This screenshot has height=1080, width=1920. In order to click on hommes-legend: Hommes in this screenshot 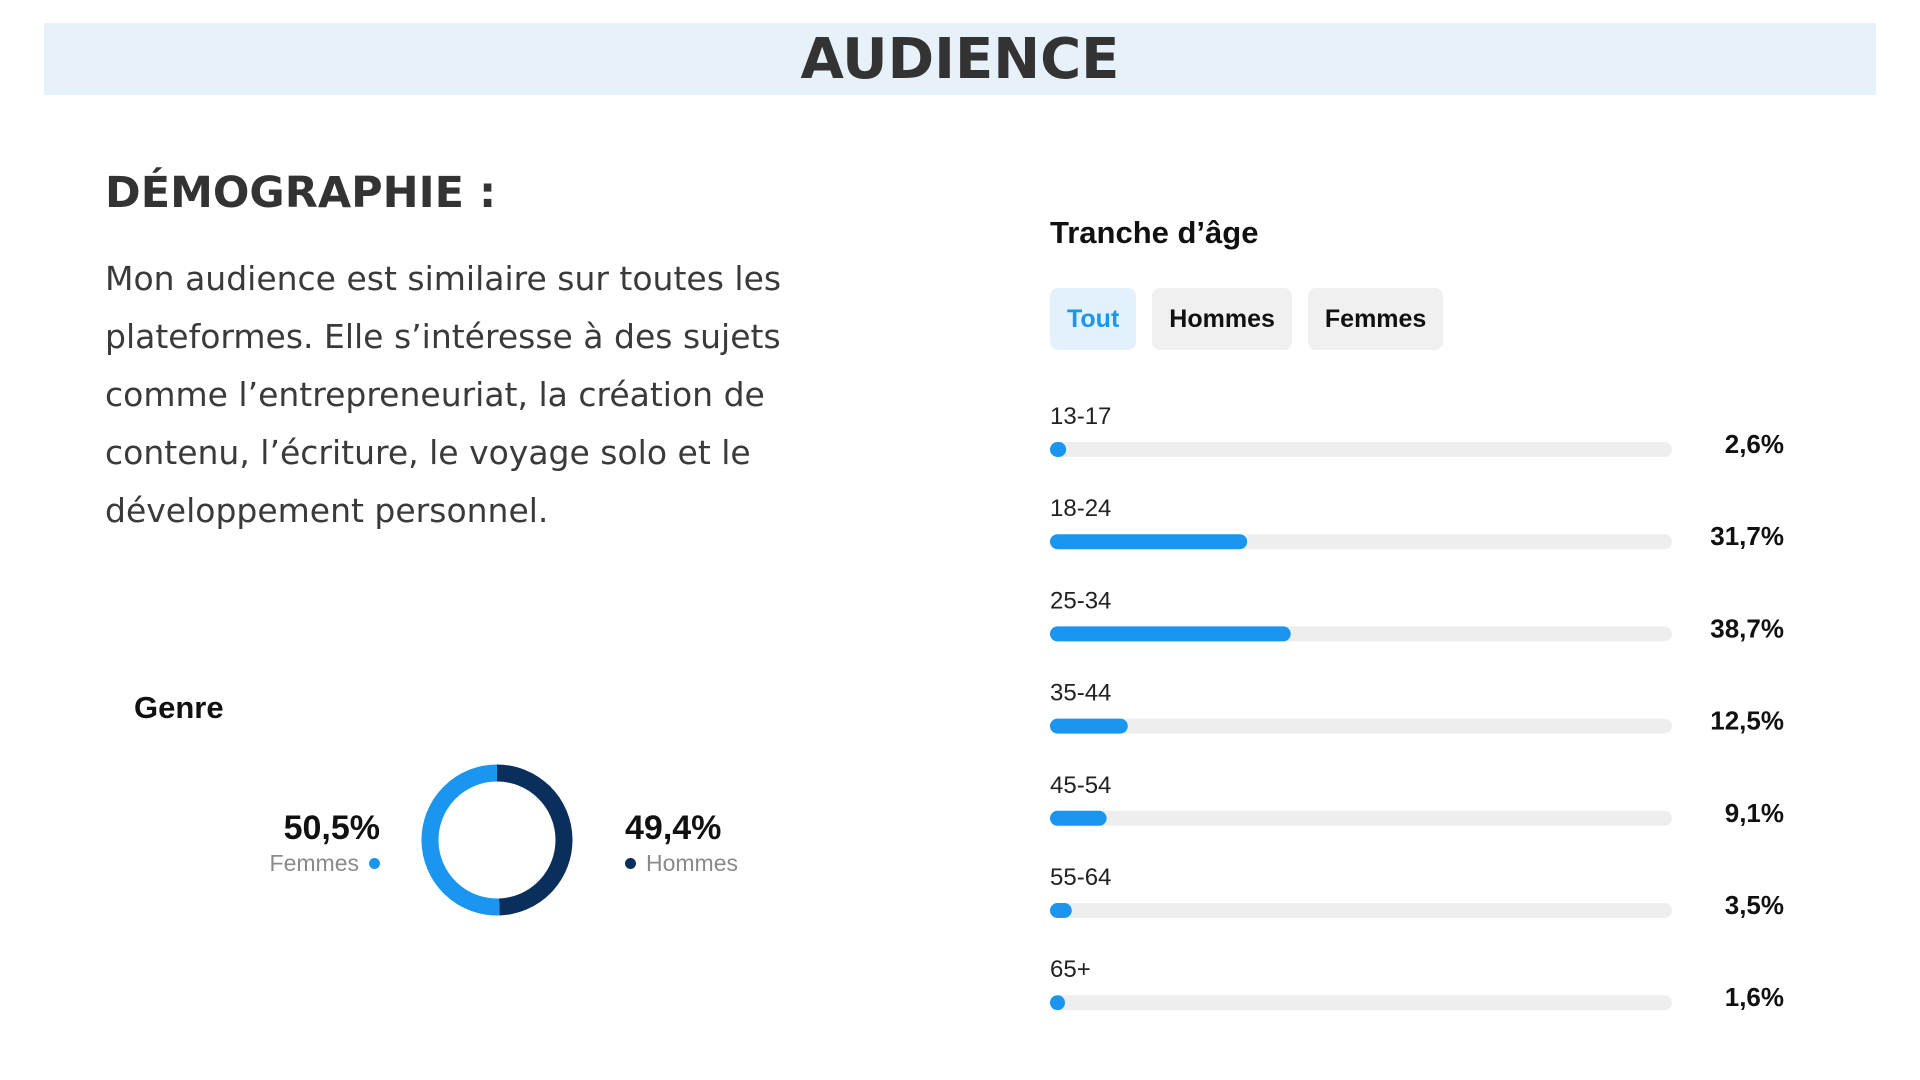, I will do `click(681, 863)`.